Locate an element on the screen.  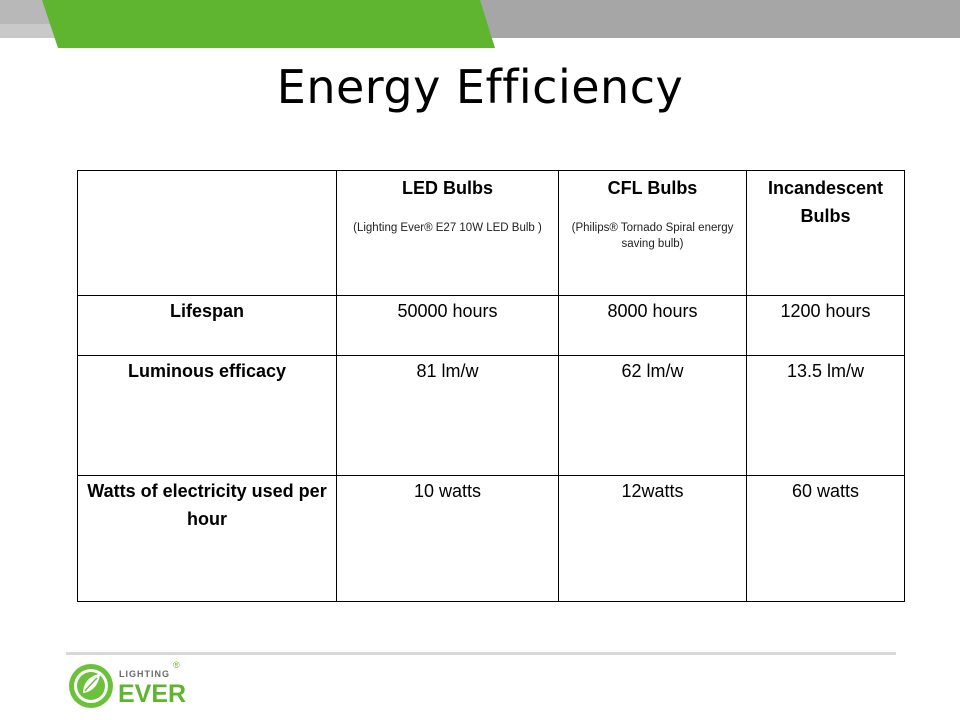
table-cell: 50000 hours is located at coordinates (447, 325).